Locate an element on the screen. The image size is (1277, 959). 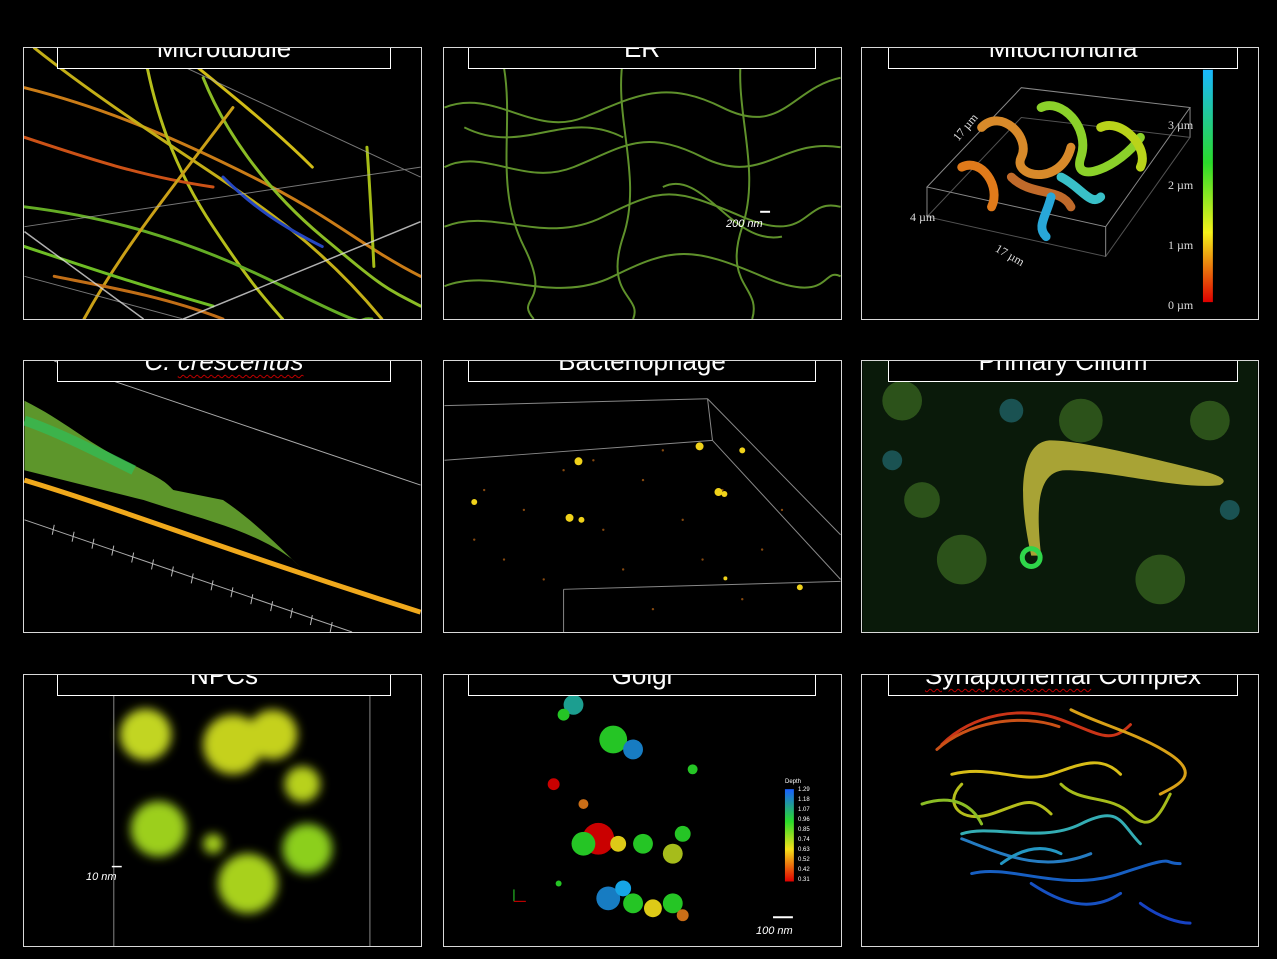
er-image is located at coordinates (642, 183).